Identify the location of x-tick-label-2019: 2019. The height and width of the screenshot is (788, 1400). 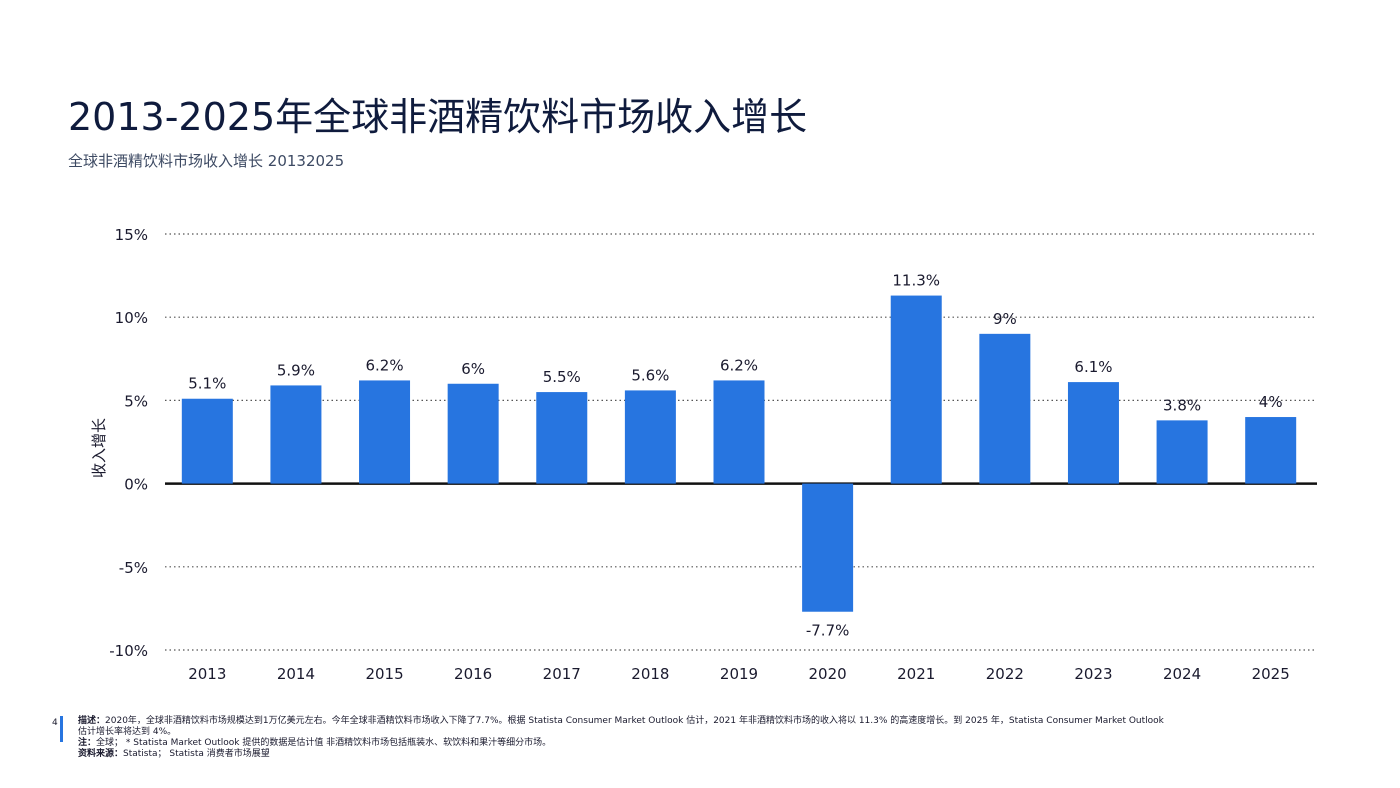
(739, 674).